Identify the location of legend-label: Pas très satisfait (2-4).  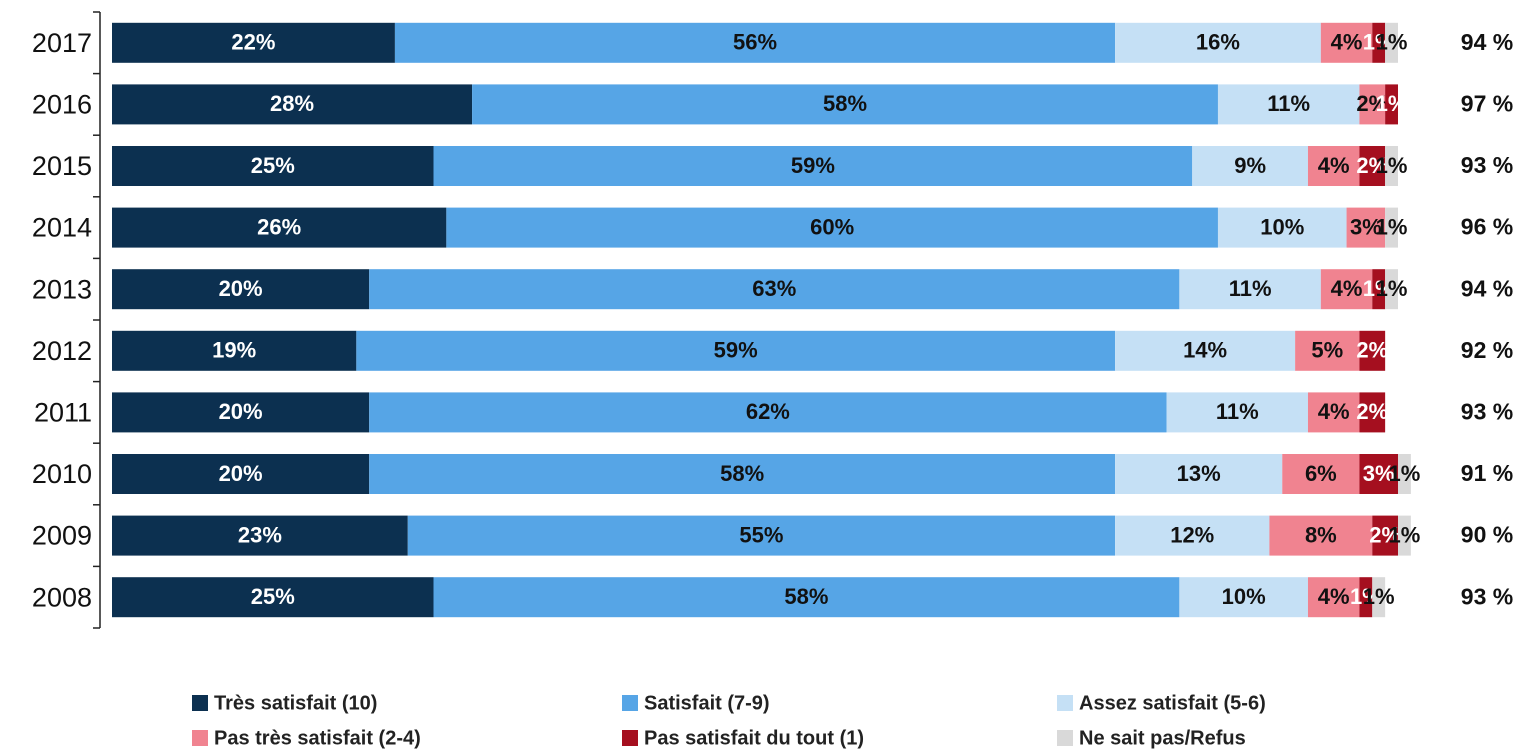
(317, 738).